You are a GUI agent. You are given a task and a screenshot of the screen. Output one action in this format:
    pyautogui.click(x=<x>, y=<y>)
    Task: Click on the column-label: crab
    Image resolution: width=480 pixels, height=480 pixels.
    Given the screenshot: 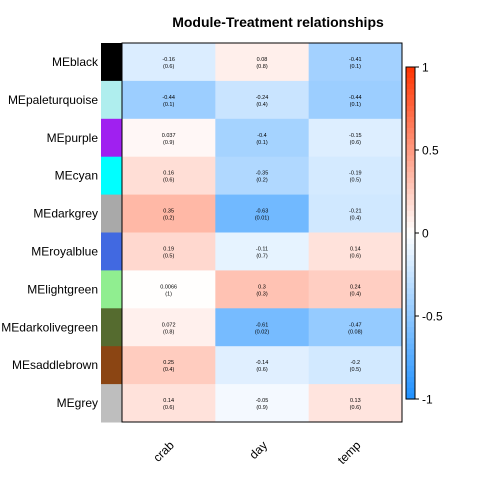 What is the action you would take?
    pyautogui.click(x=163, y=451)
    